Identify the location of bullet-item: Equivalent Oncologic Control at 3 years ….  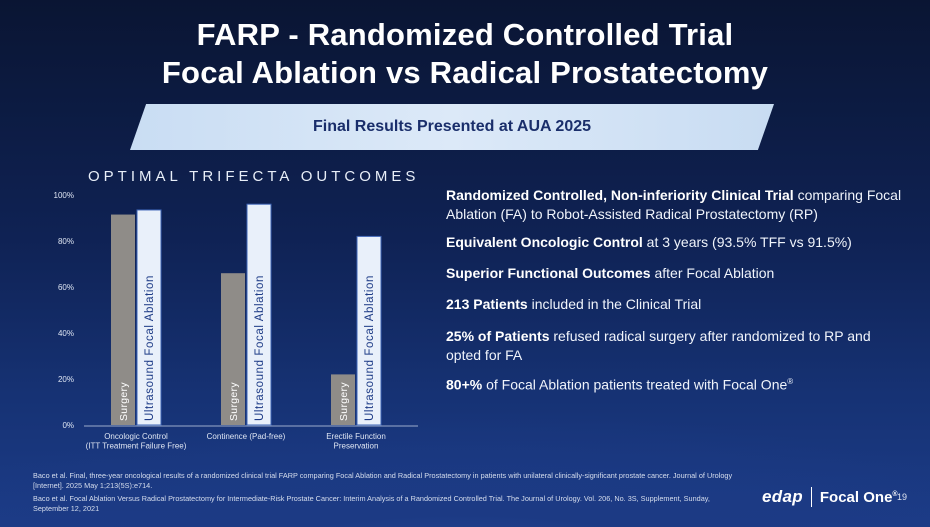
(676, 242).